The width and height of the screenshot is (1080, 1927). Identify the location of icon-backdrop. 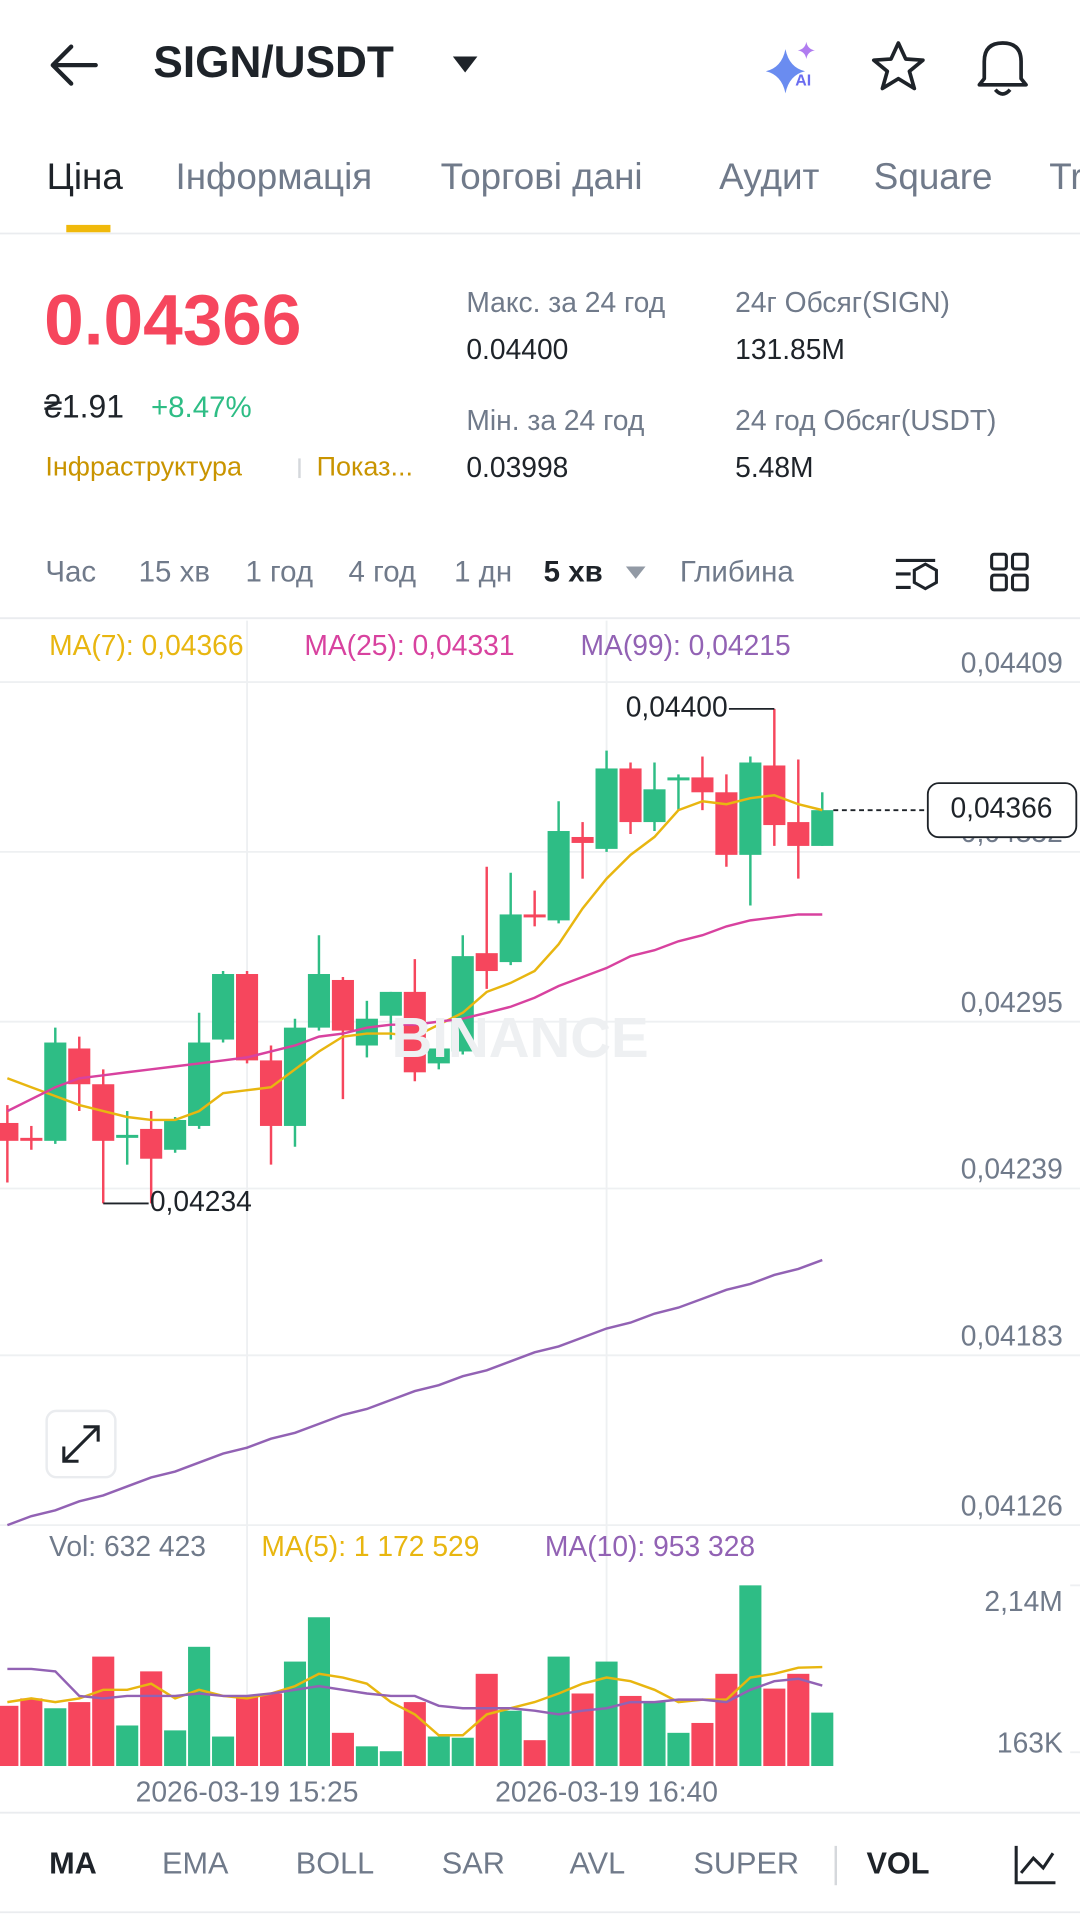
(1038, 1865).